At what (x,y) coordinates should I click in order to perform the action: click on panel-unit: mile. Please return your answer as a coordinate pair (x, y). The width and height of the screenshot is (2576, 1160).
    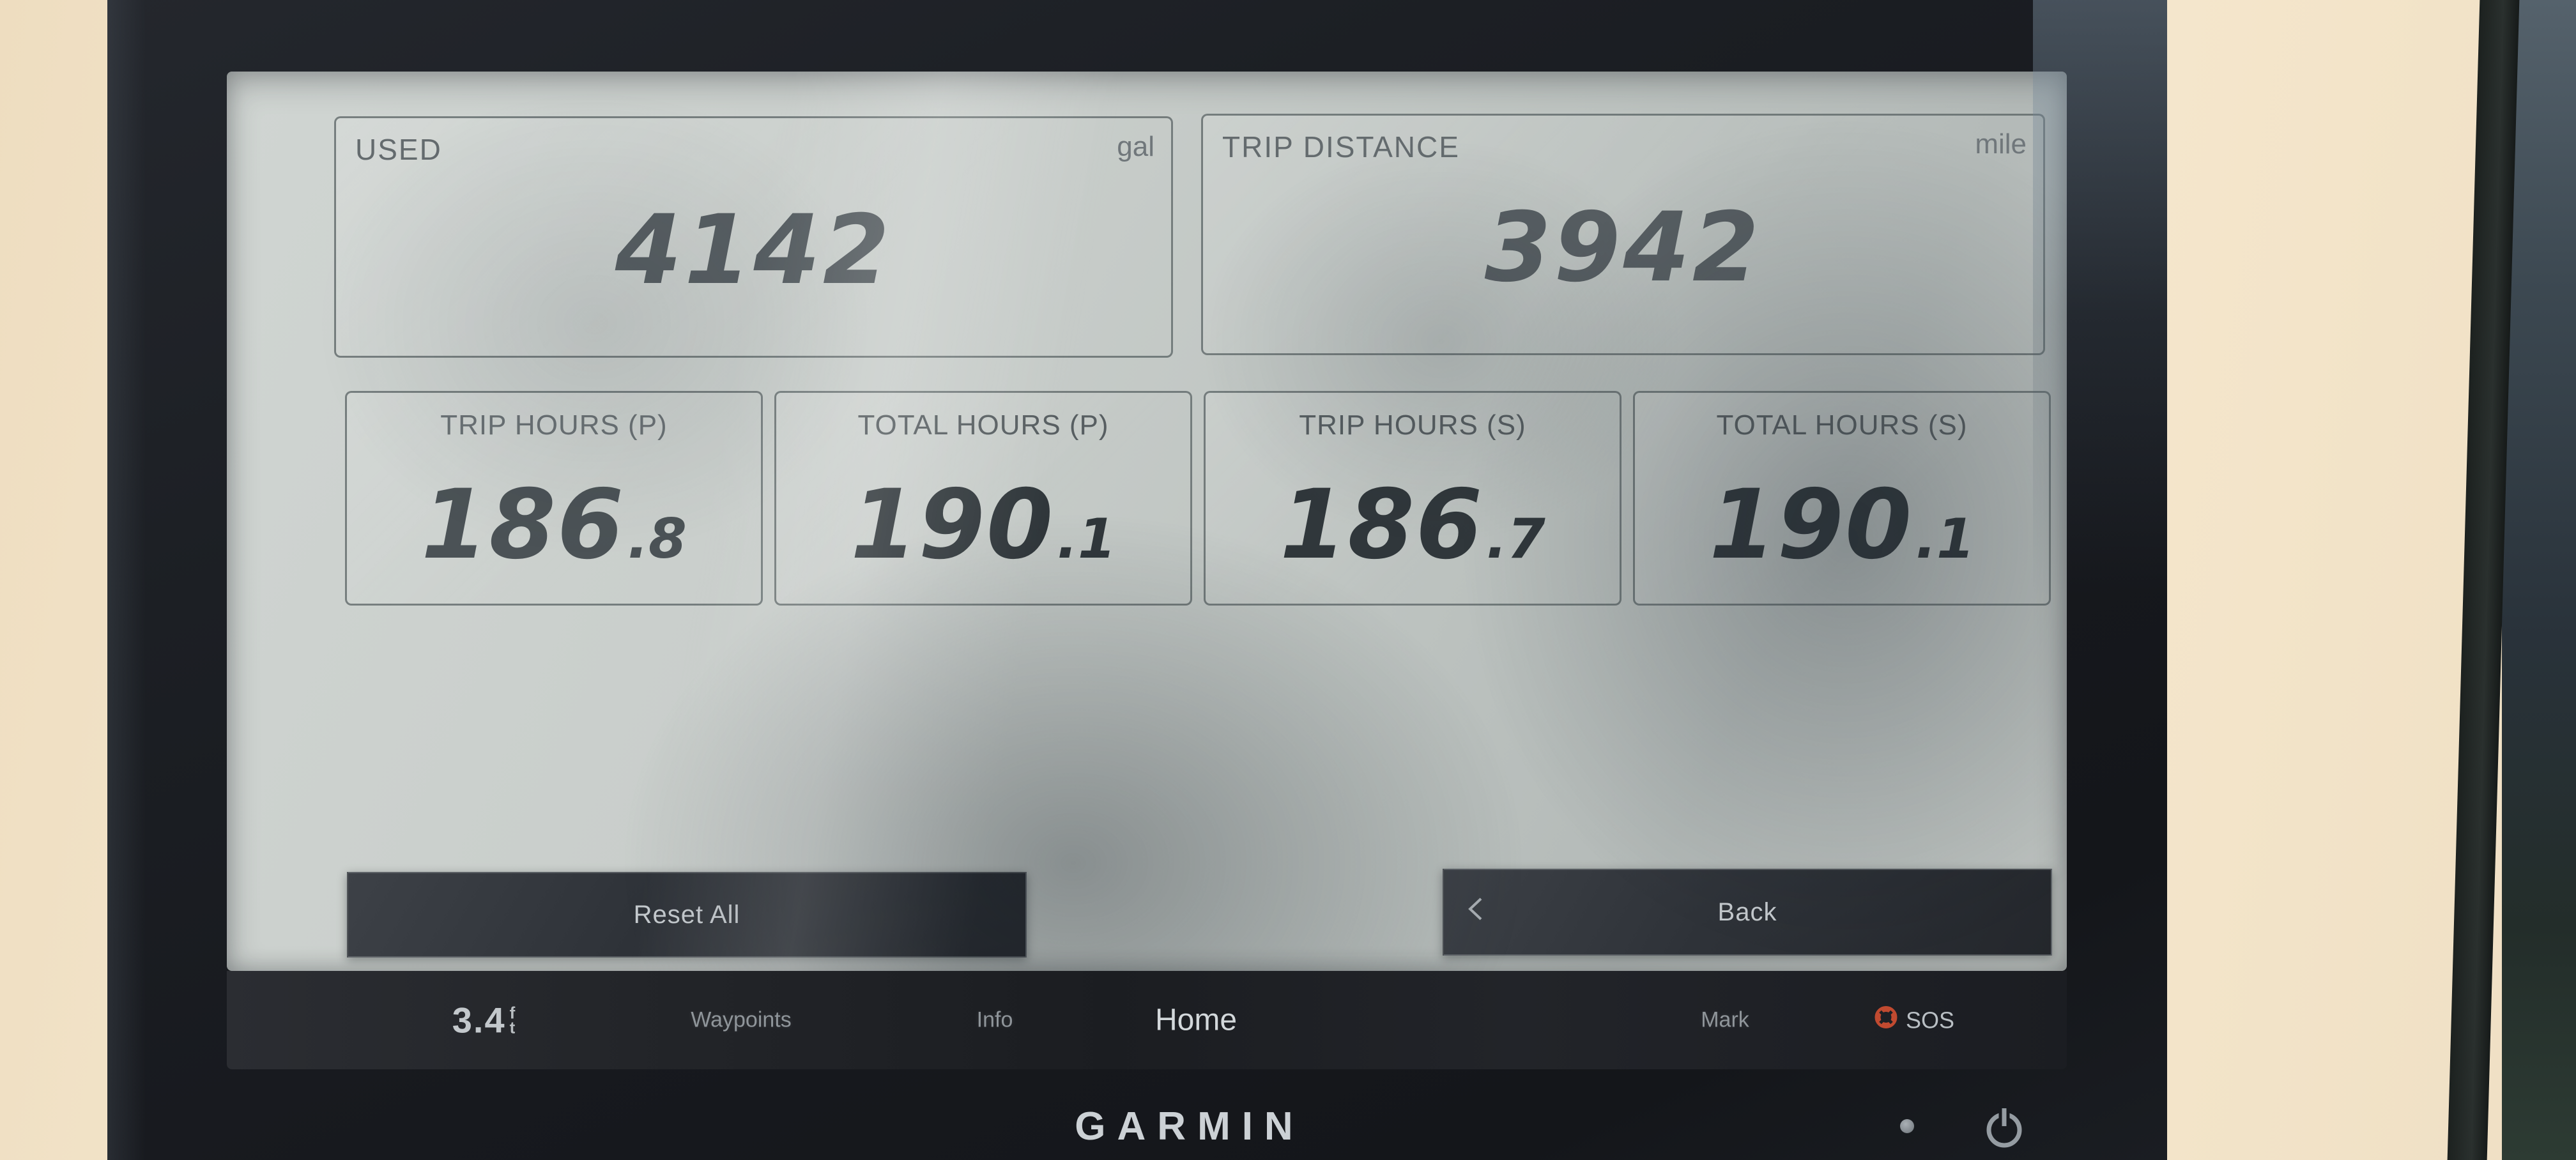
    Looking at the image, I should click on (2001, 144).